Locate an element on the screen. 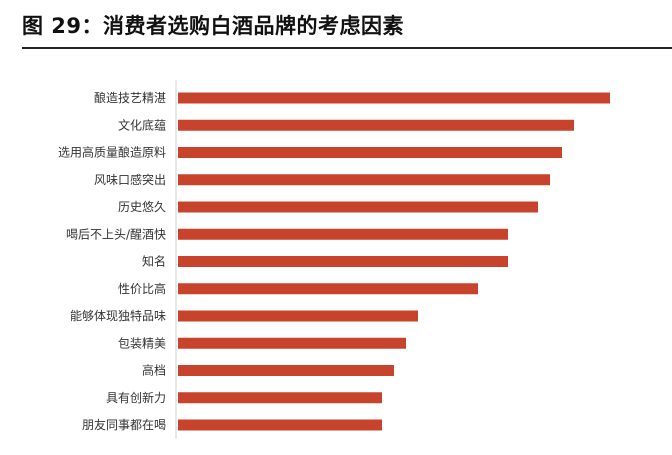  category-label-12: 朋友同事都在喝 is located at coordinates (124, 425).